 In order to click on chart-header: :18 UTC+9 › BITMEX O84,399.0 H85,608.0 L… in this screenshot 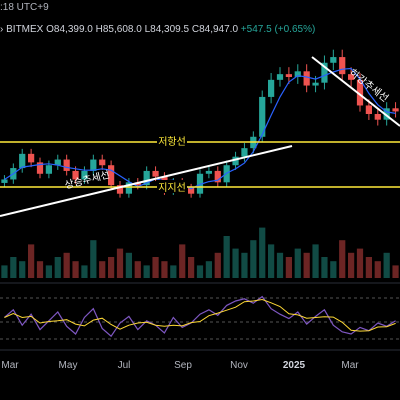, I will do `click(200, 17)`.